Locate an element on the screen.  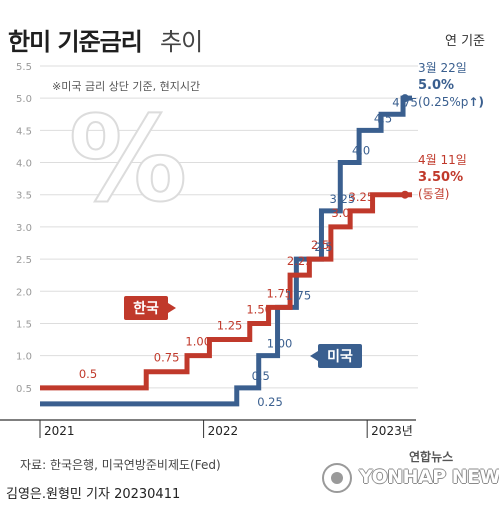
y-axis: 0.5 1.0 1.5 2.0 2.5 3.0 3.5 4.0 4.5 5.0 5.5 is located at coordinates (24, 228).